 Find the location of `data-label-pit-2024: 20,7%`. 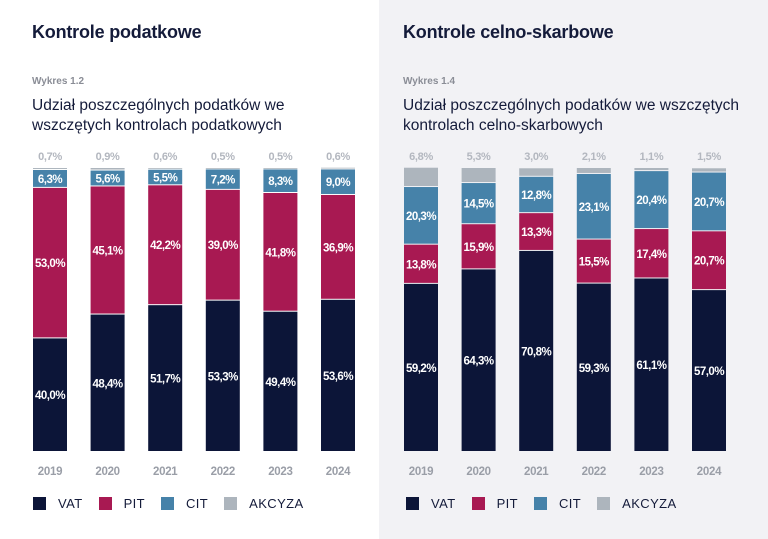

data-label-pit-2024: 20,7% is located at coordinates (709, 262).